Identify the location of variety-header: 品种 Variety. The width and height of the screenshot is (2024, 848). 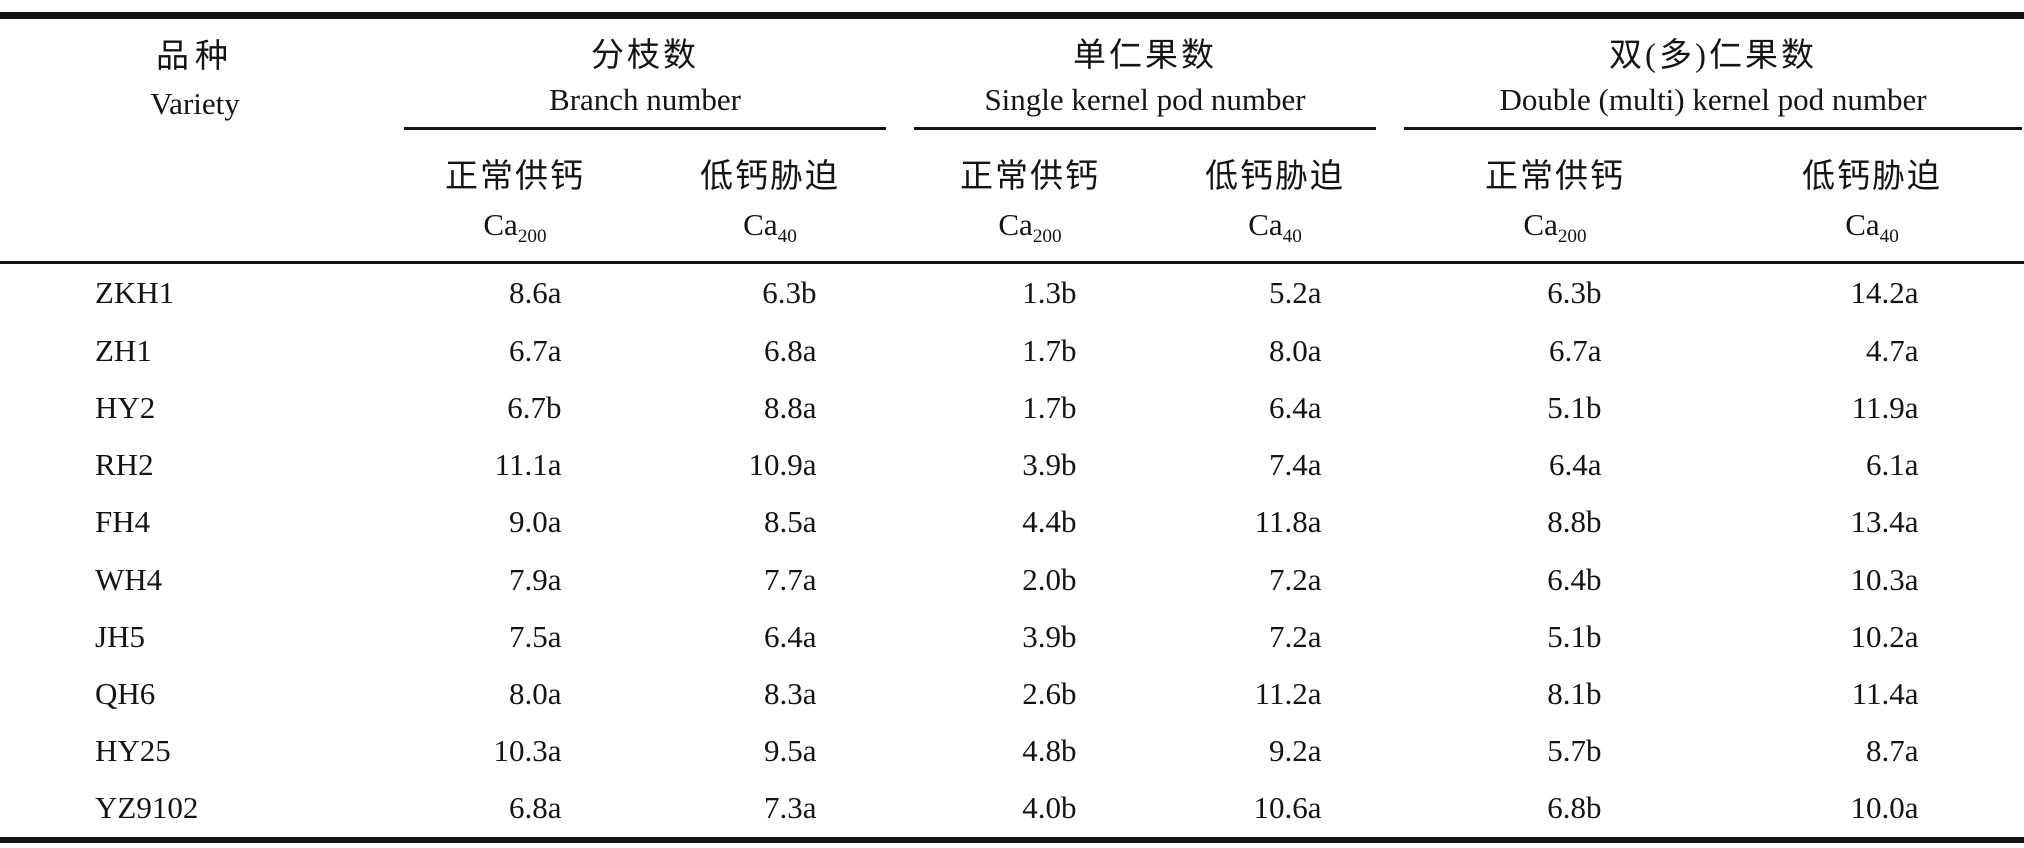
(195, 141).